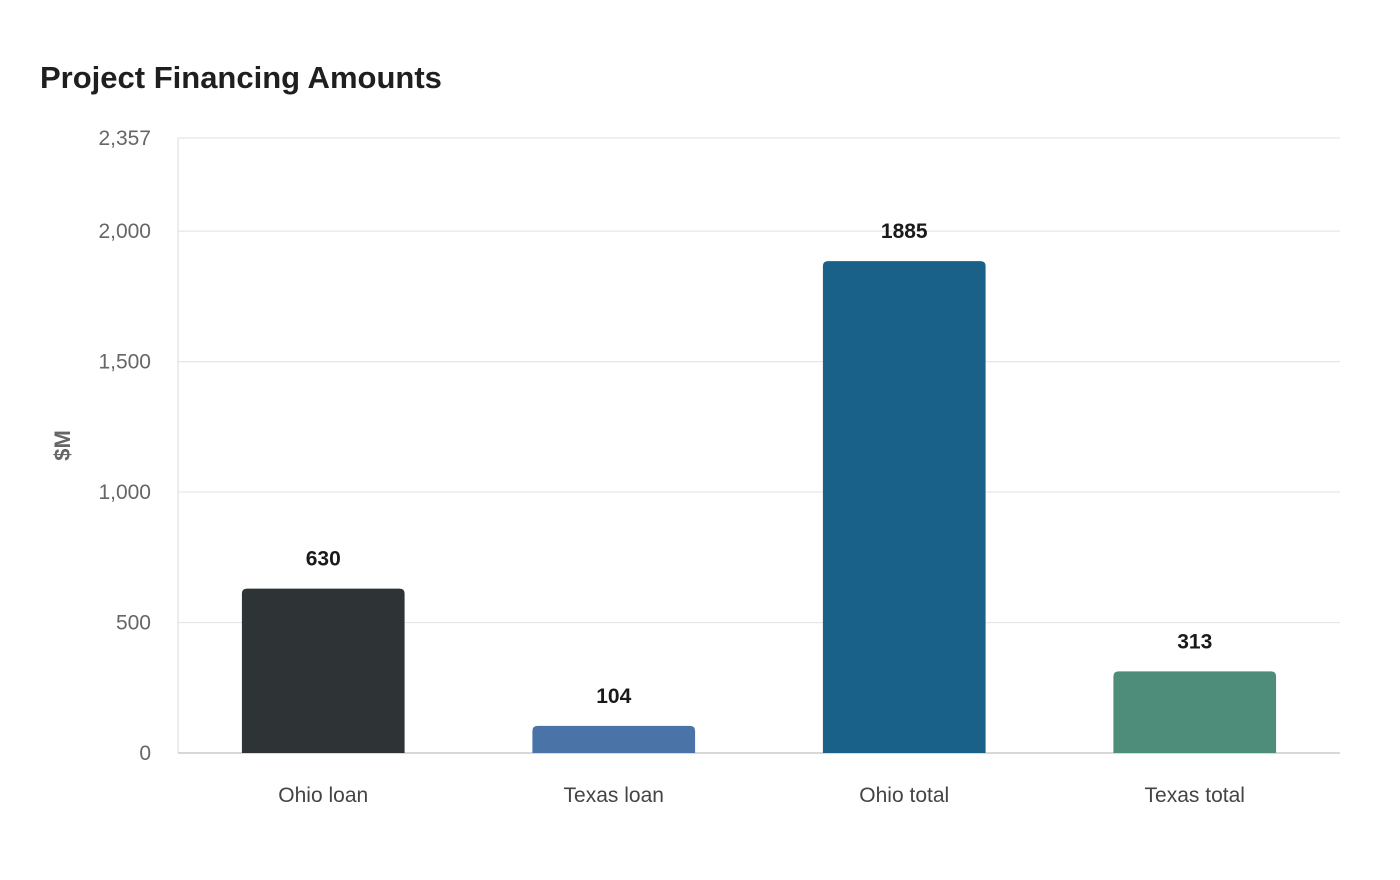  I want to click on x-tick-label: Ohio total, so click(904, 795).